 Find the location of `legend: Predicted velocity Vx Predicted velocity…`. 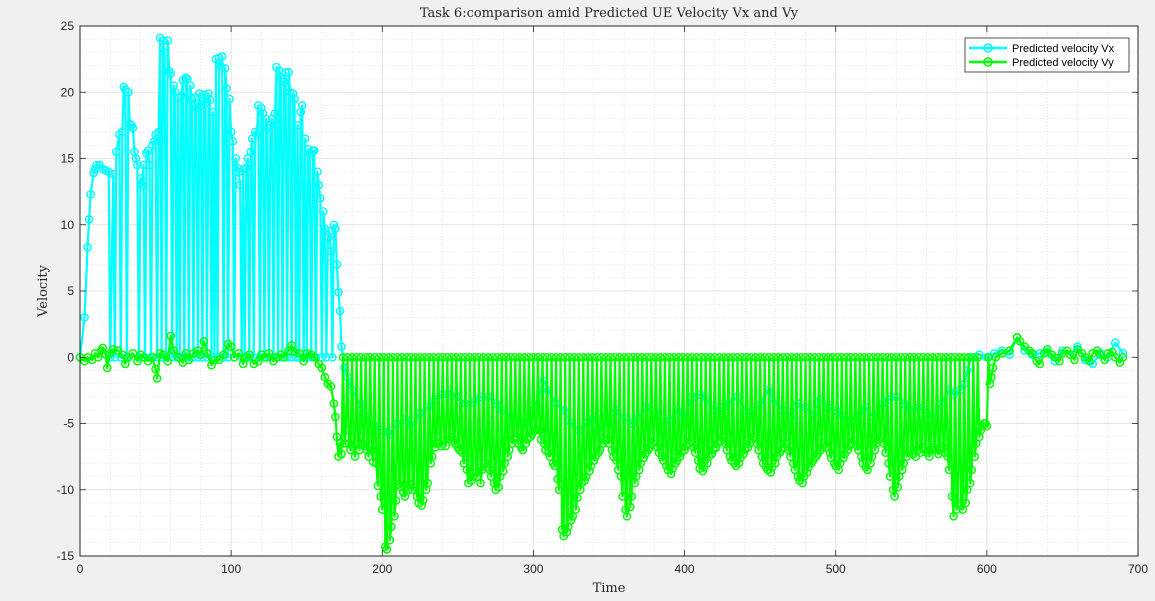

legend: Predicted velocity Vx Predicted velocity… is located at coordinates (1047, 55).